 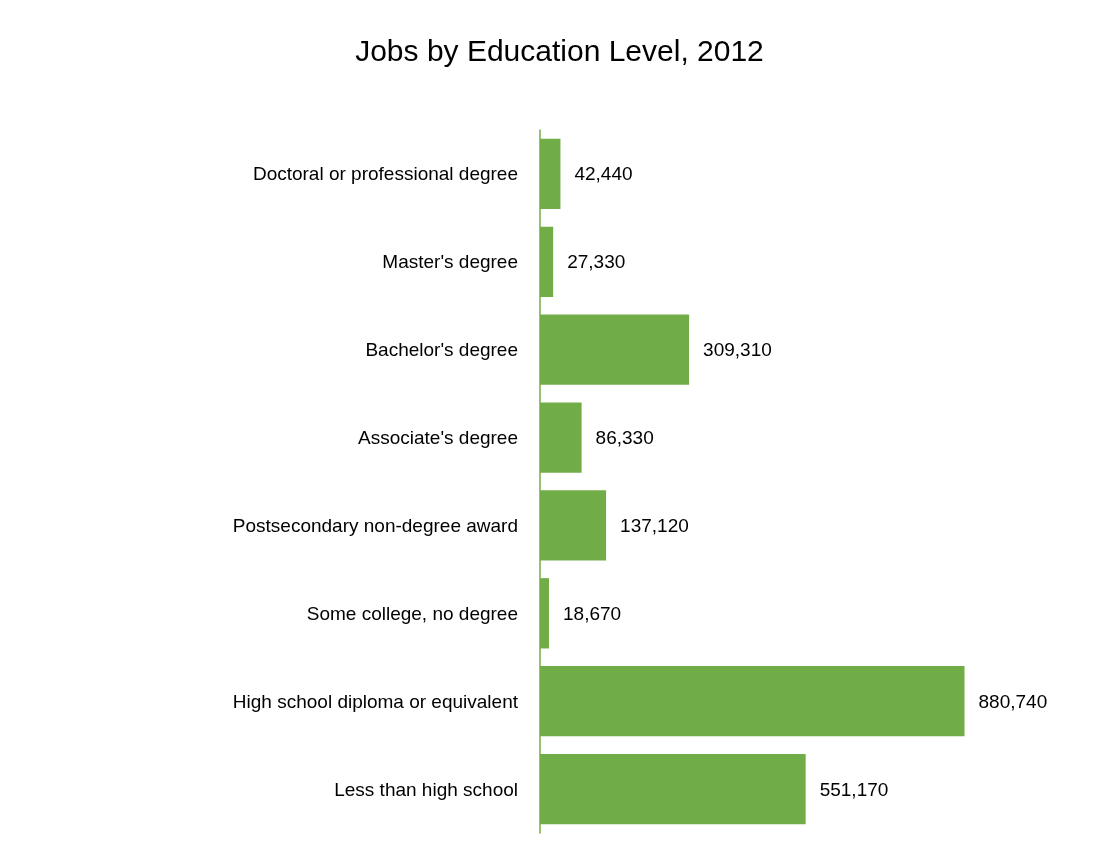 What do you see at coordinates (603, 174) in the screenshot?
I see `data-label: 42,440` at bounding box center [603, 174].